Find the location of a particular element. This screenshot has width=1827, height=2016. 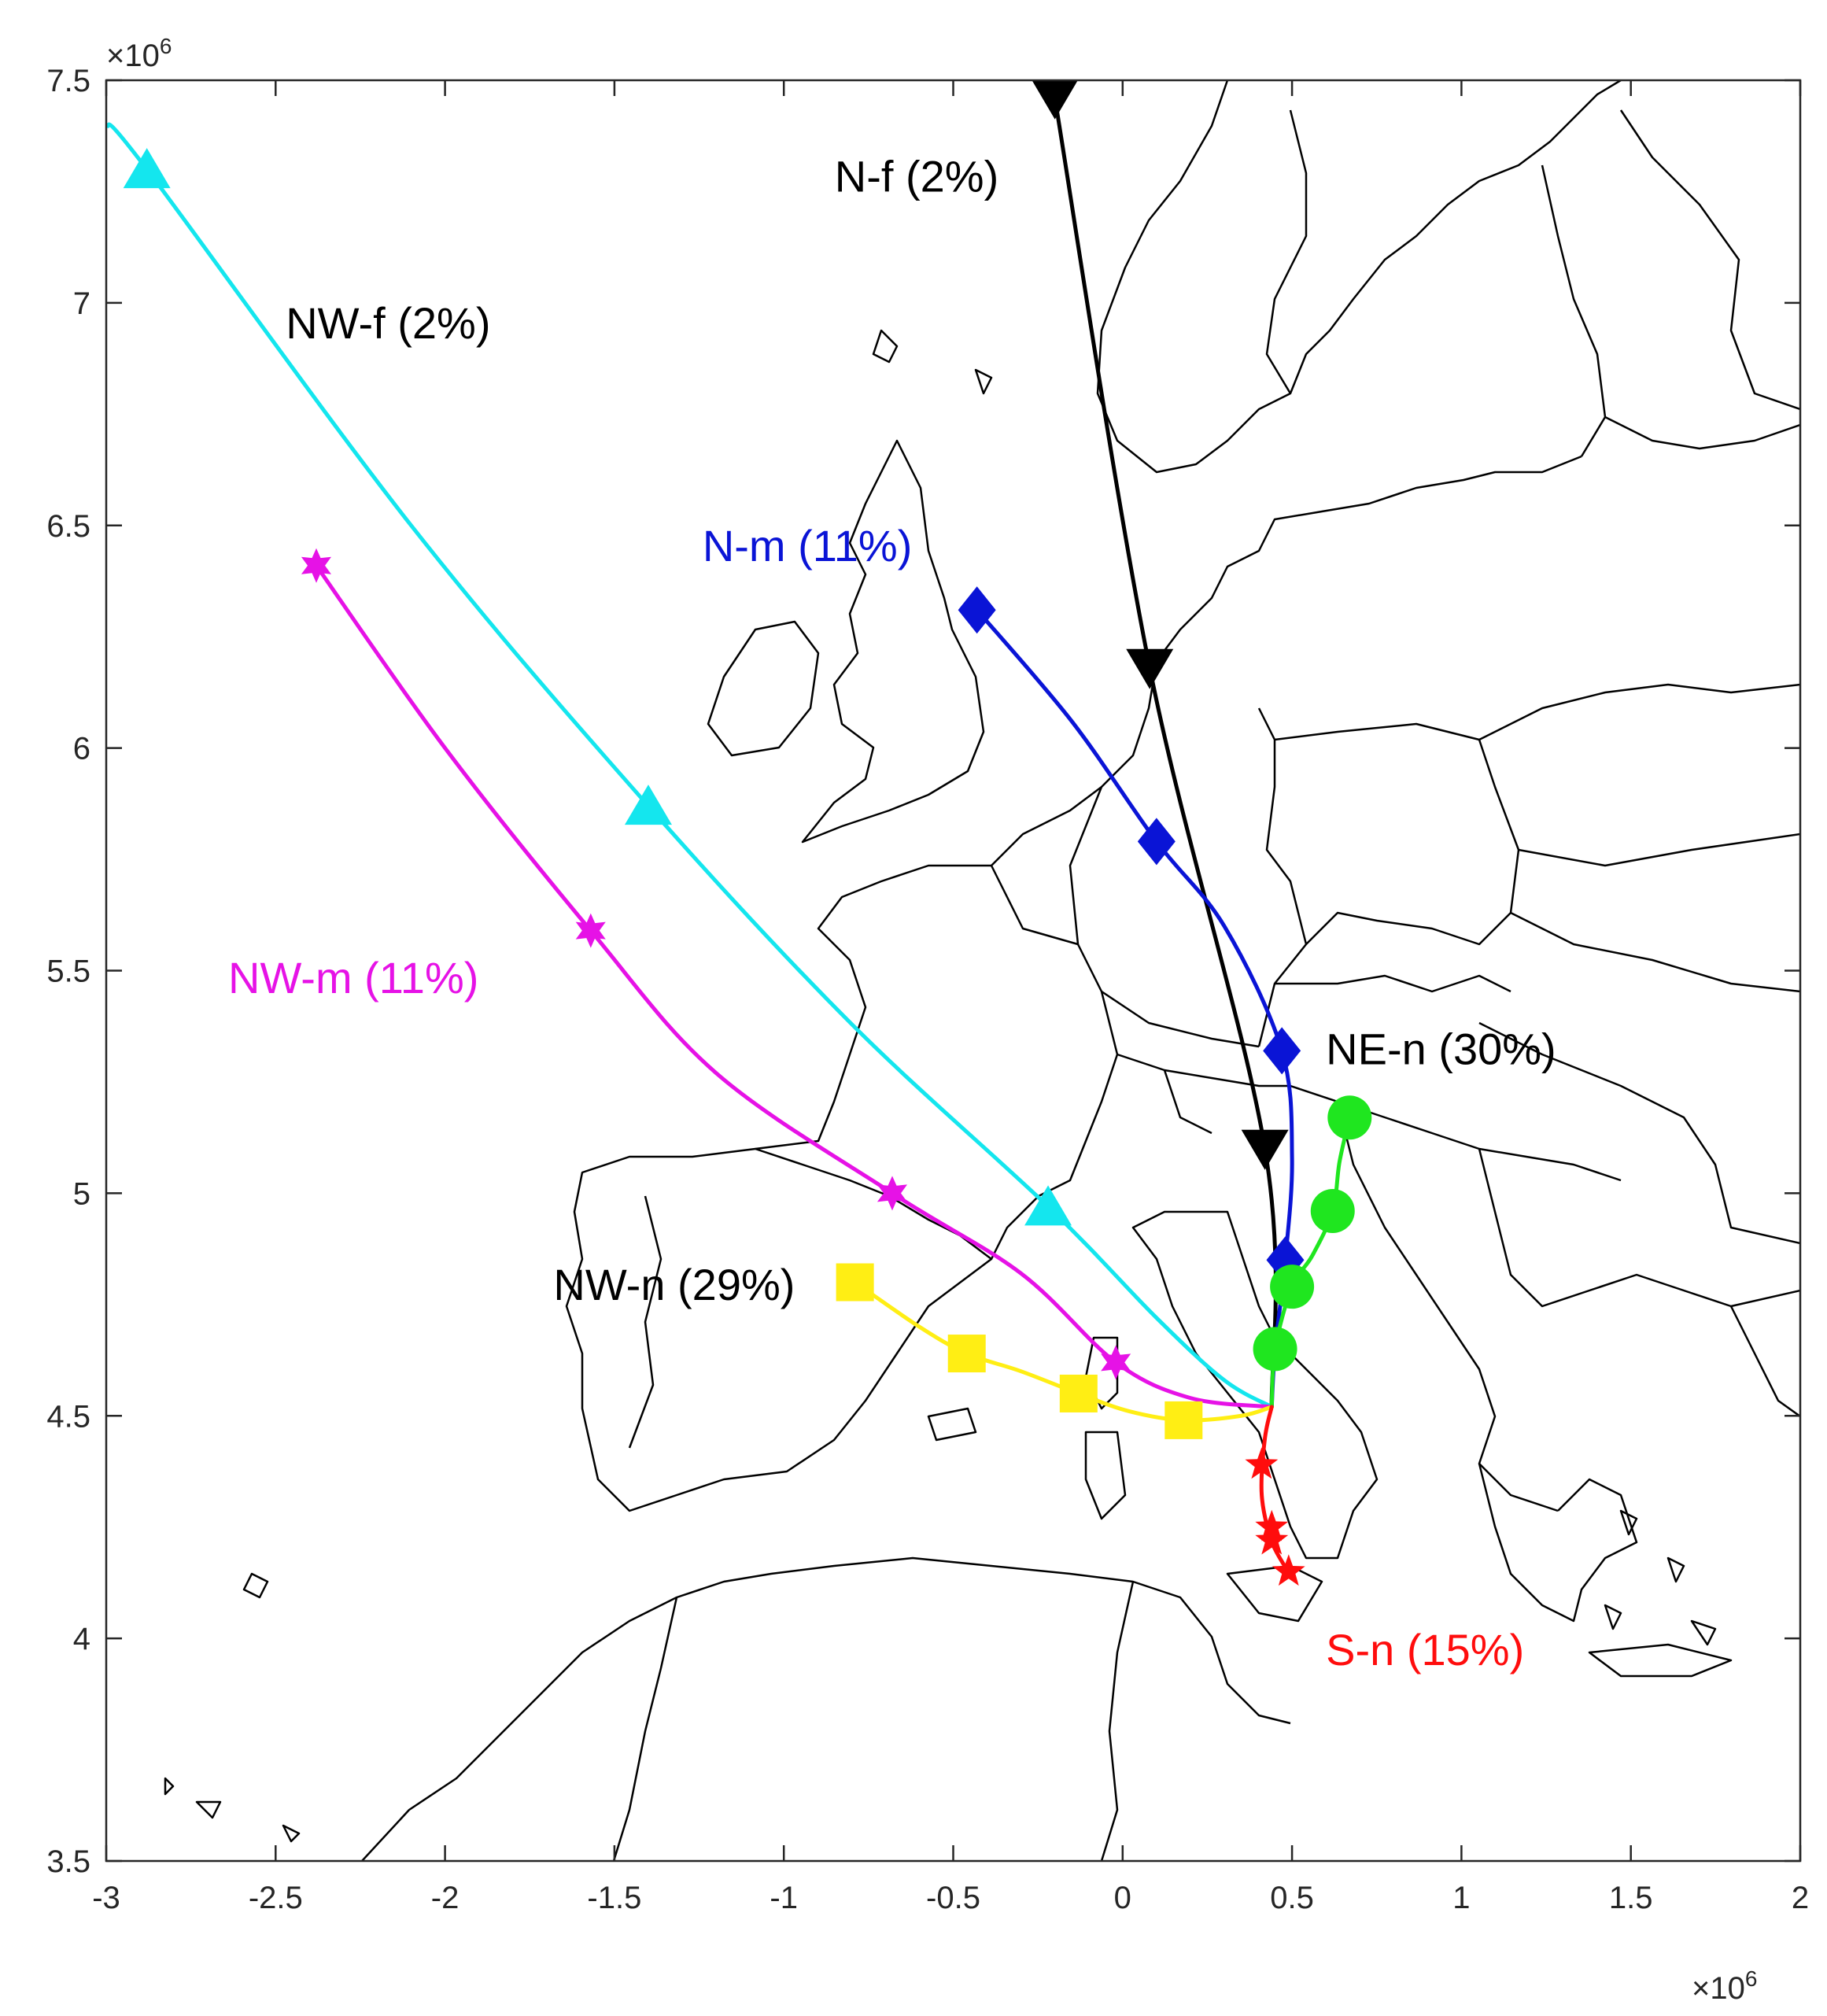

map-sweden-finland-border is located at coordinates (1574, 310).